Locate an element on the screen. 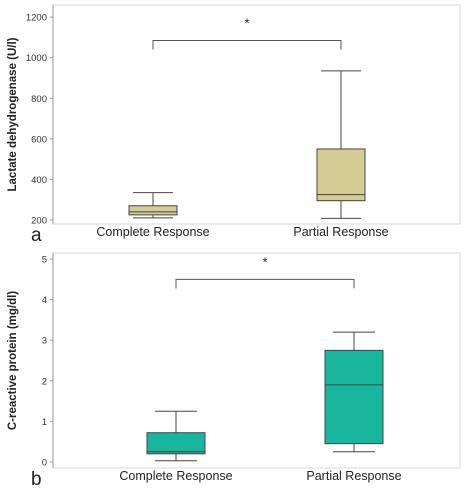  chart0-significance-bracket is located at coordinates (247, 44).